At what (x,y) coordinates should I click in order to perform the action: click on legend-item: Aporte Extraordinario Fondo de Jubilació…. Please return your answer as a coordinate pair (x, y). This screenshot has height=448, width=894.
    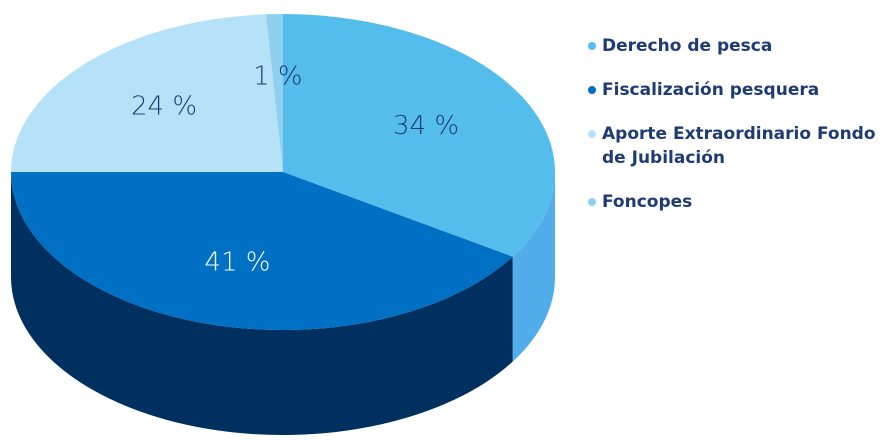
    Looking at the image, I should click on (738, 146).